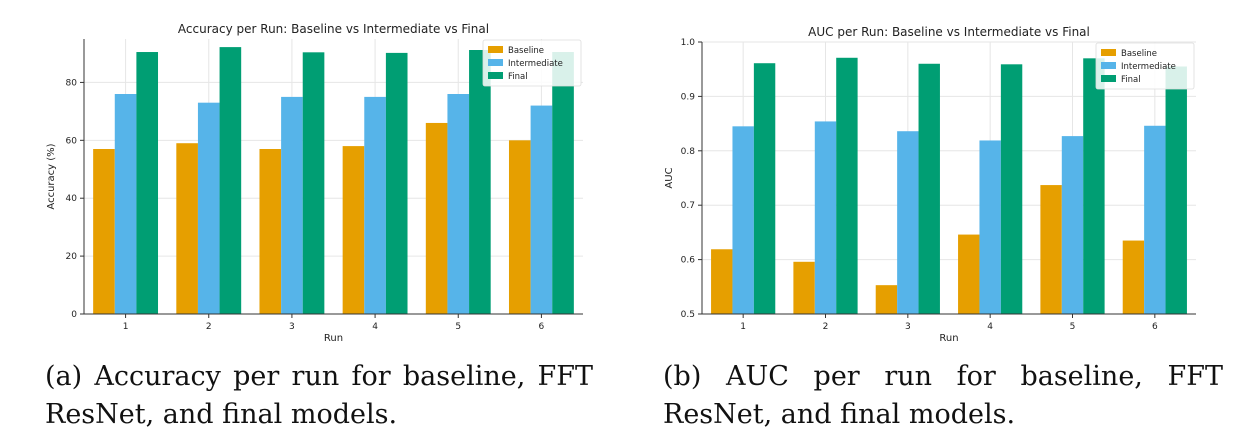 The width and height of the screenshot is (1240, 446). What do you see at coordinates (72, 257) in the screenshot?
I see `y-tick-label: 20` at bounding box center [72, 257].